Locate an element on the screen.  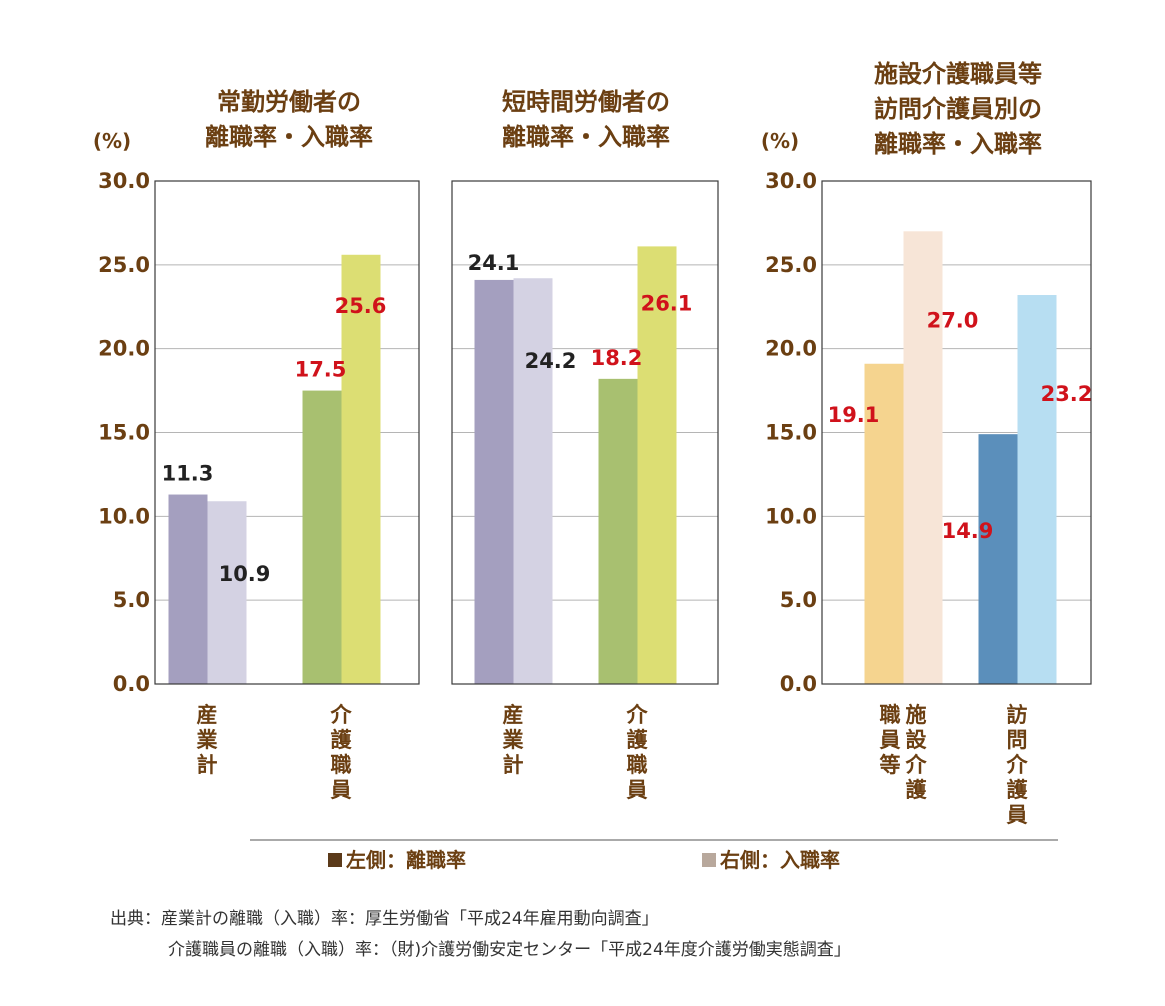
chart-title-line: 常勤労働者の is located at coordinates (289, 102).